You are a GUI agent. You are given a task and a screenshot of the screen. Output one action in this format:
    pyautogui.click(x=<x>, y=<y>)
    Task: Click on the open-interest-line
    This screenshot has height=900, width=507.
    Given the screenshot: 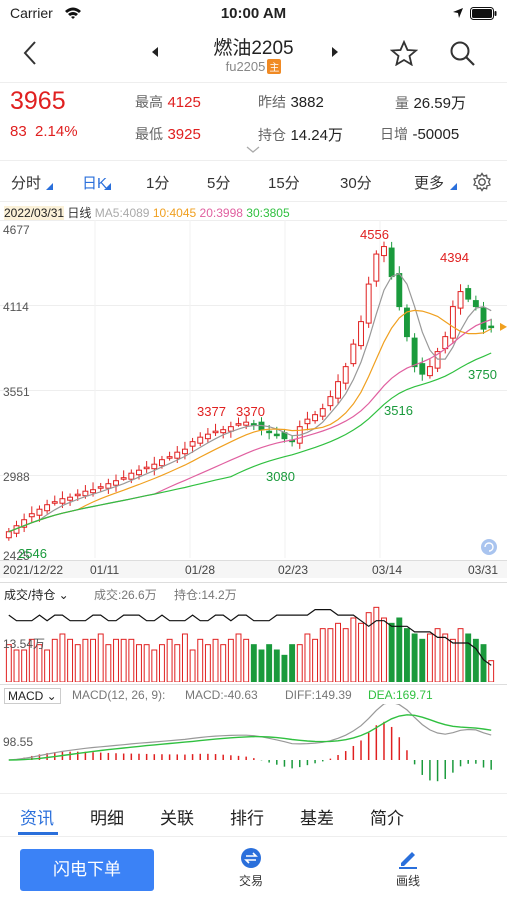 What is the action you would take?
    pyautogui.click(x=250, y=637)
    